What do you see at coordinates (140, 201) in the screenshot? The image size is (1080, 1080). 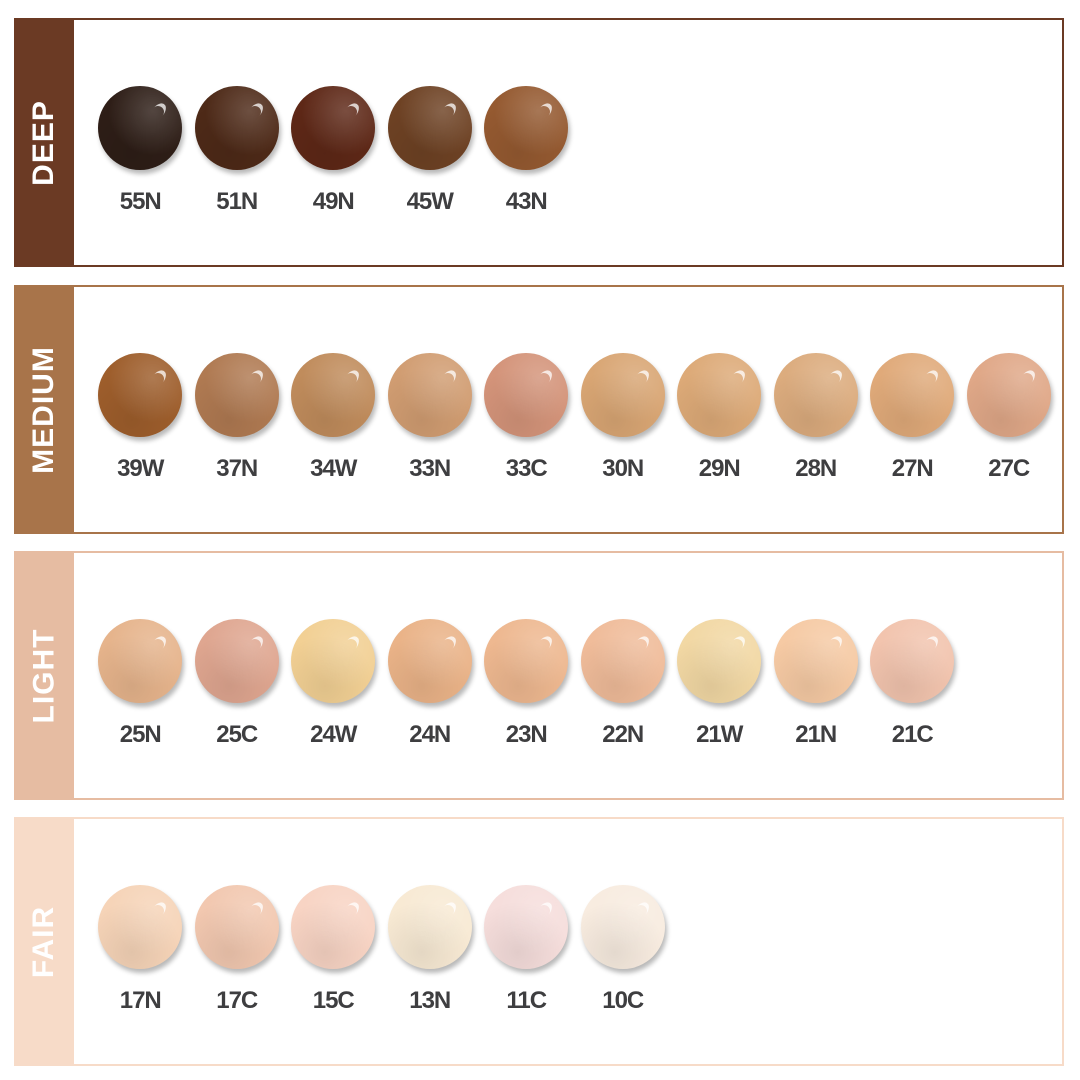 I see `shade-name: 55N` at bounding box center [140, 201].